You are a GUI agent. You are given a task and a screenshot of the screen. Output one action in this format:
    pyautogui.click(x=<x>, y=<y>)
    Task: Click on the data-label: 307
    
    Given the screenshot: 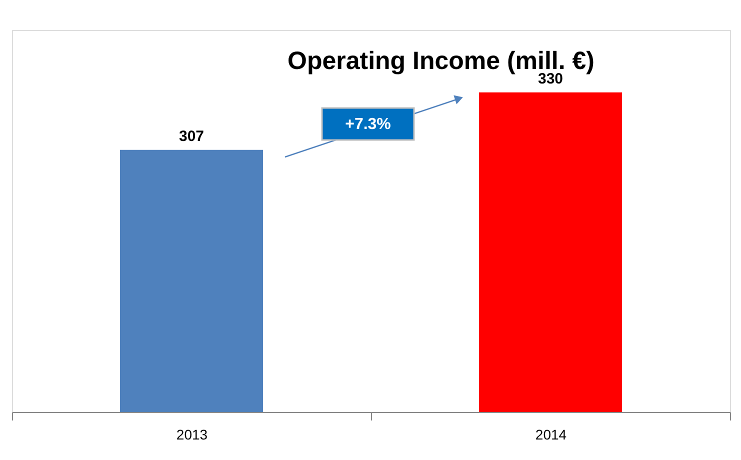 What is the action you would take?
    pyautogui.click(x=191, y=136)
    